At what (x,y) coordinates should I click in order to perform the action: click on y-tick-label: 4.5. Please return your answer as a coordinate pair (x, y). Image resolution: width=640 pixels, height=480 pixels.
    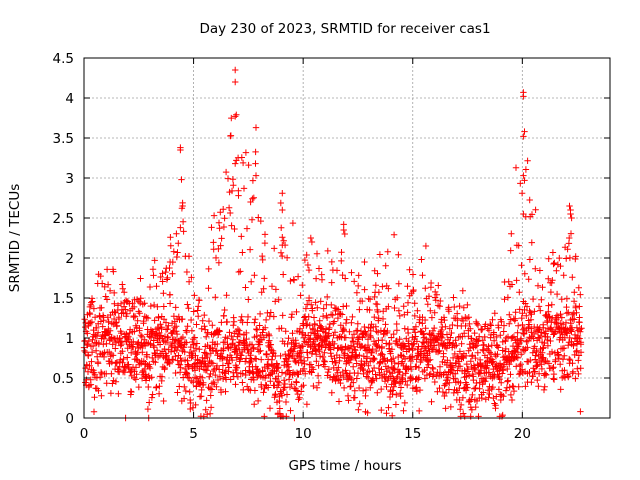
    Looking at the image, I should click on (63, 59).